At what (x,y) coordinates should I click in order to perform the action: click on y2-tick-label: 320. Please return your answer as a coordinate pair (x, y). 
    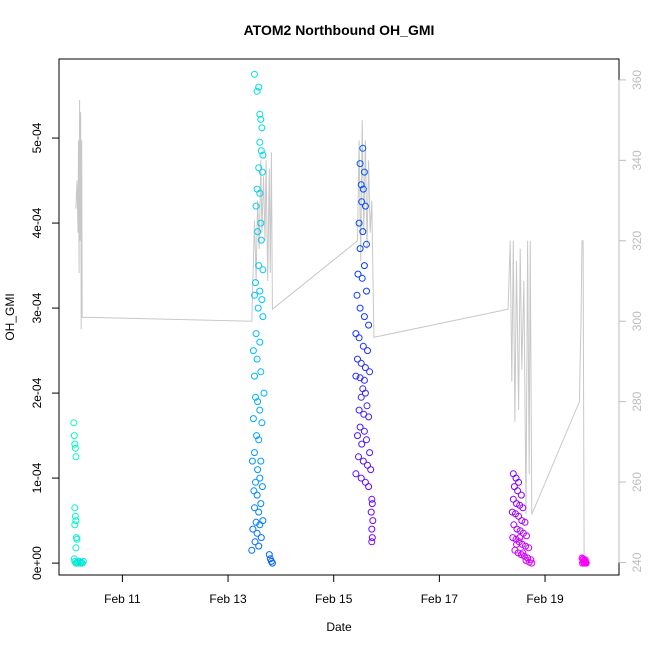
    Looking at the image, I should click on (637, 240).